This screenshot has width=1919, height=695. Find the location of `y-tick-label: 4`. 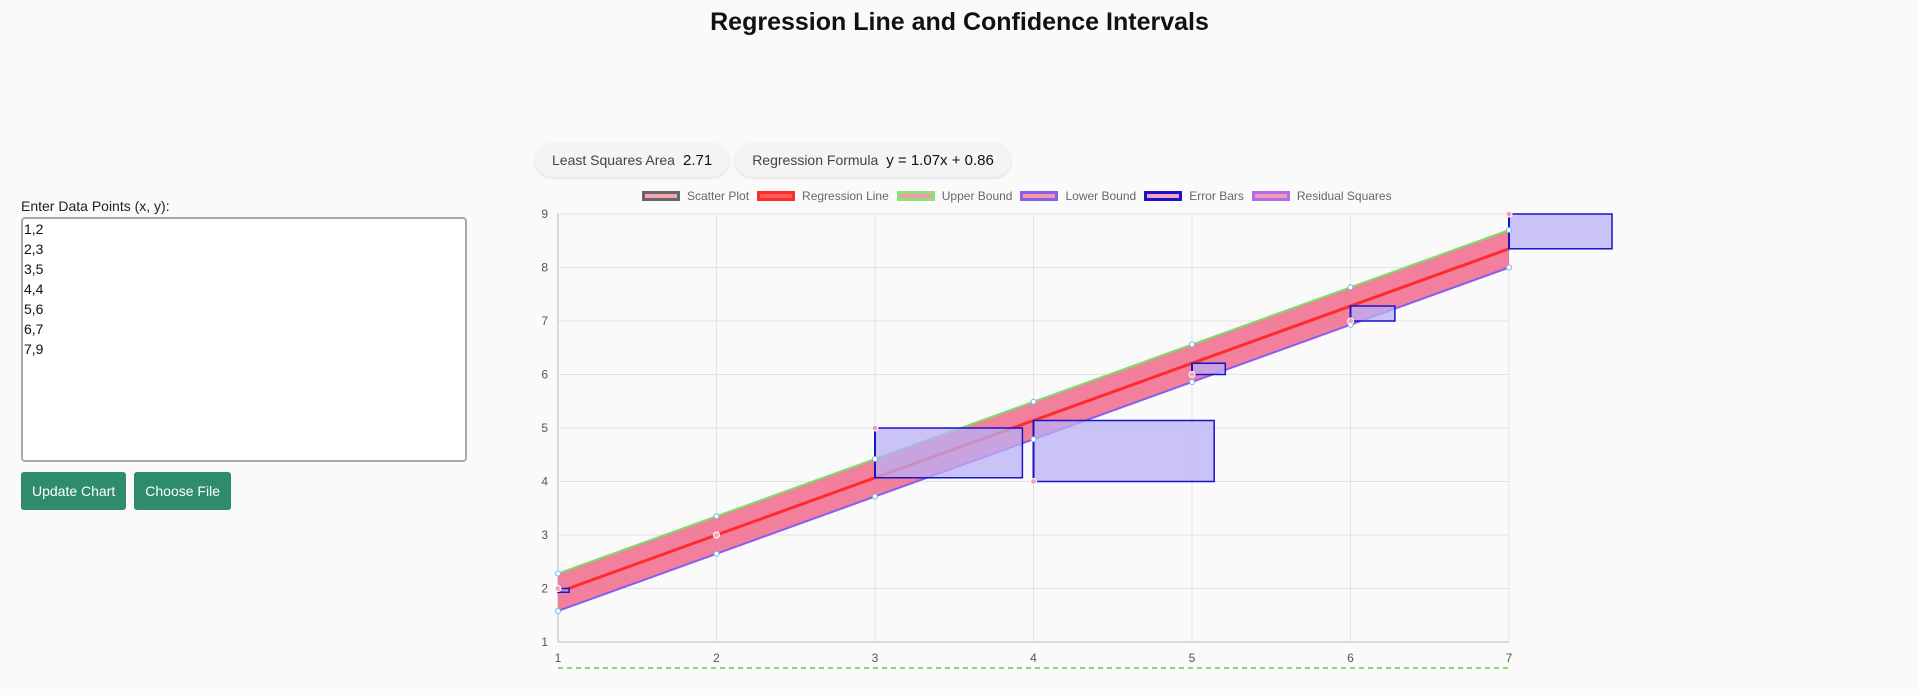

y-tick-label: 4 is located at coordinates (544, 482).